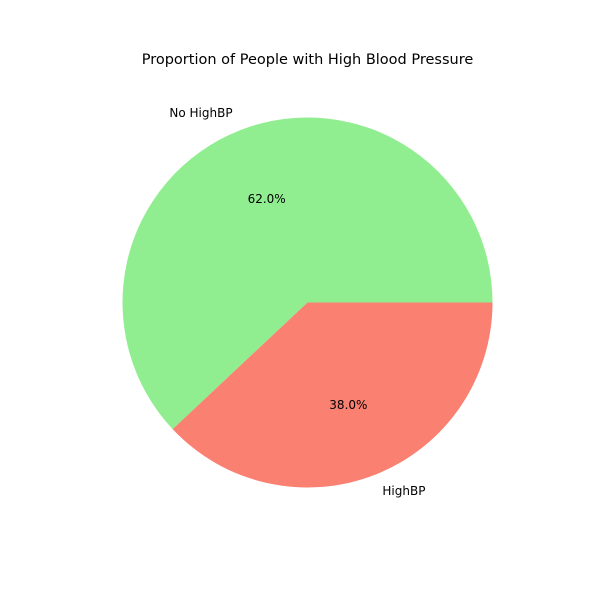 The image size is (600, 600). I want to click on slice-percent-no-highbp: 62.0%, so click(267, 199).